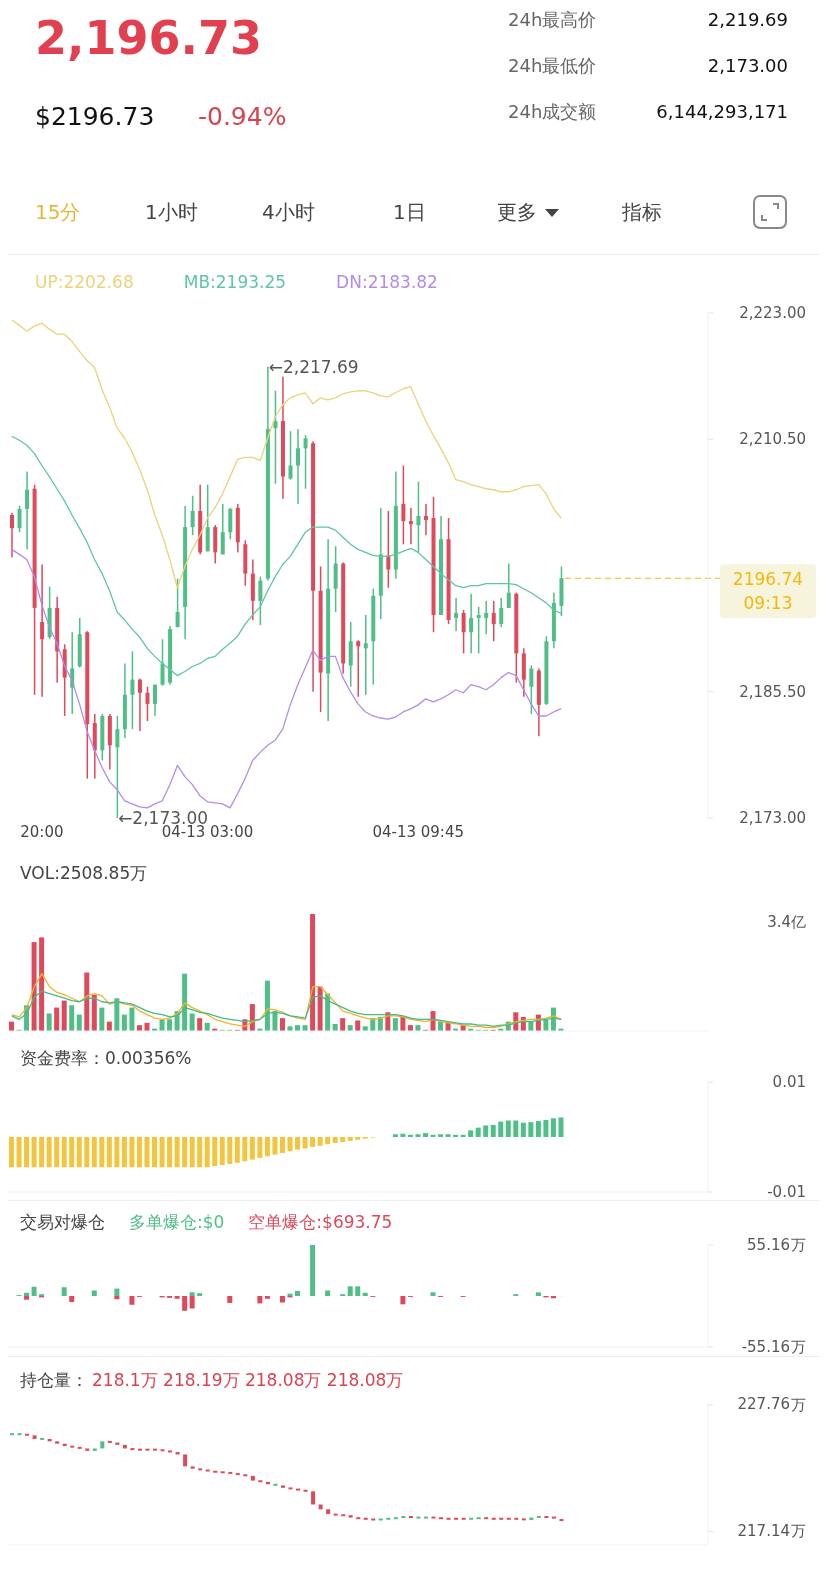 The image size is (828, 1585). Describe the element at coordinates (517, 212) in the screenshot. I see `text: 更多` at that location.